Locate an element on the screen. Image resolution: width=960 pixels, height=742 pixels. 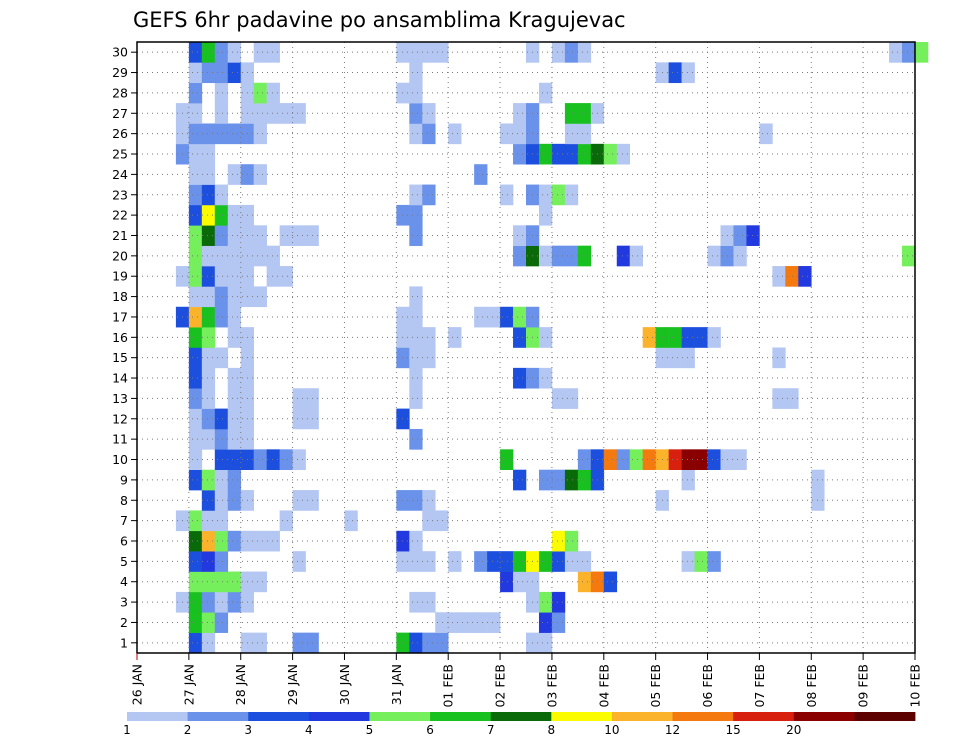
y-tick-label: 8 is located at coordinates (124, 500).